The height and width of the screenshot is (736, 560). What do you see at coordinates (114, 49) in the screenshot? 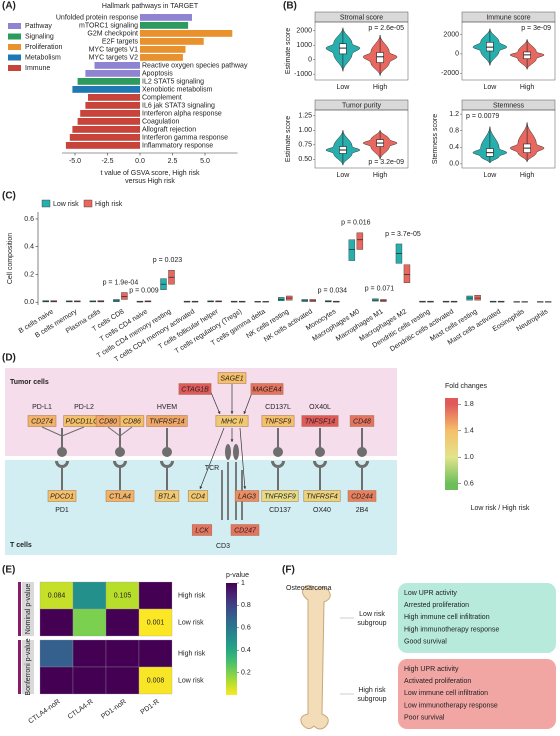
I see `bar-label: MYC targets V1` at bounding box center [114, 49].